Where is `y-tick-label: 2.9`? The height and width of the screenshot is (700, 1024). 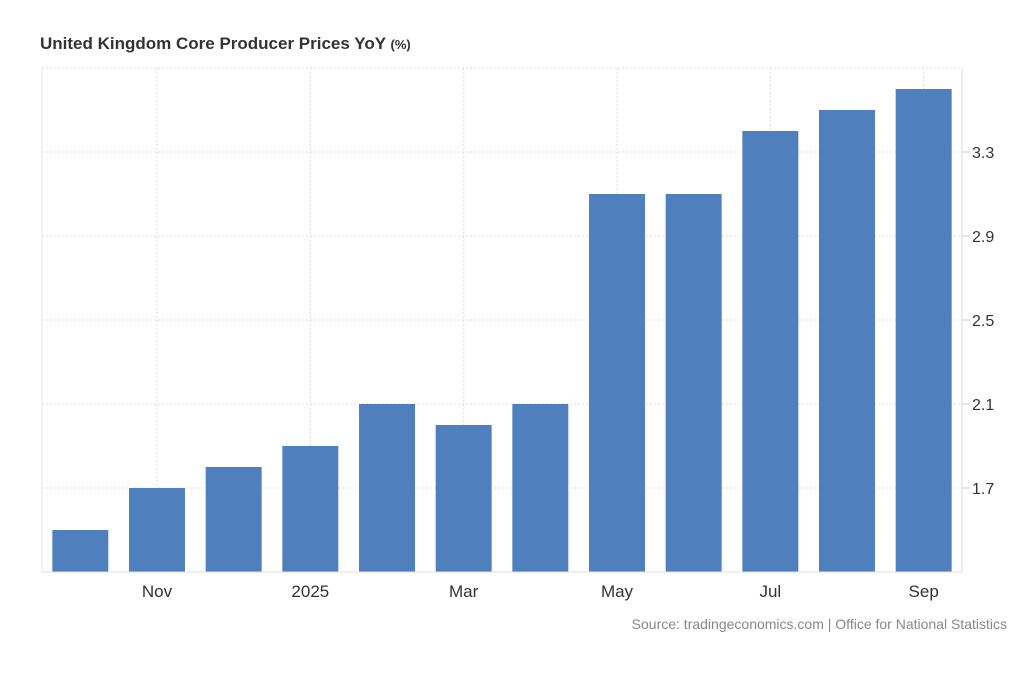 y-tick-label: 2.9 is located at coordinates (983, 237).